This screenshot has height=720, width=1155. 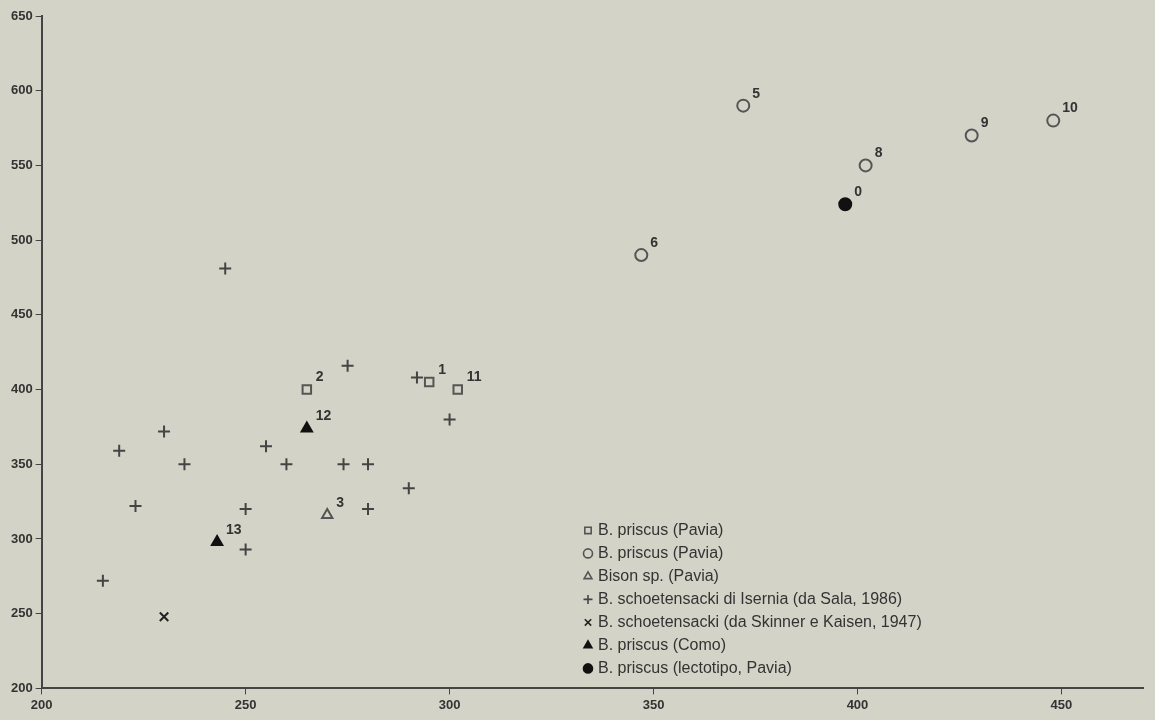 I want to click on annotation: 6, so click(x=654, y=241).